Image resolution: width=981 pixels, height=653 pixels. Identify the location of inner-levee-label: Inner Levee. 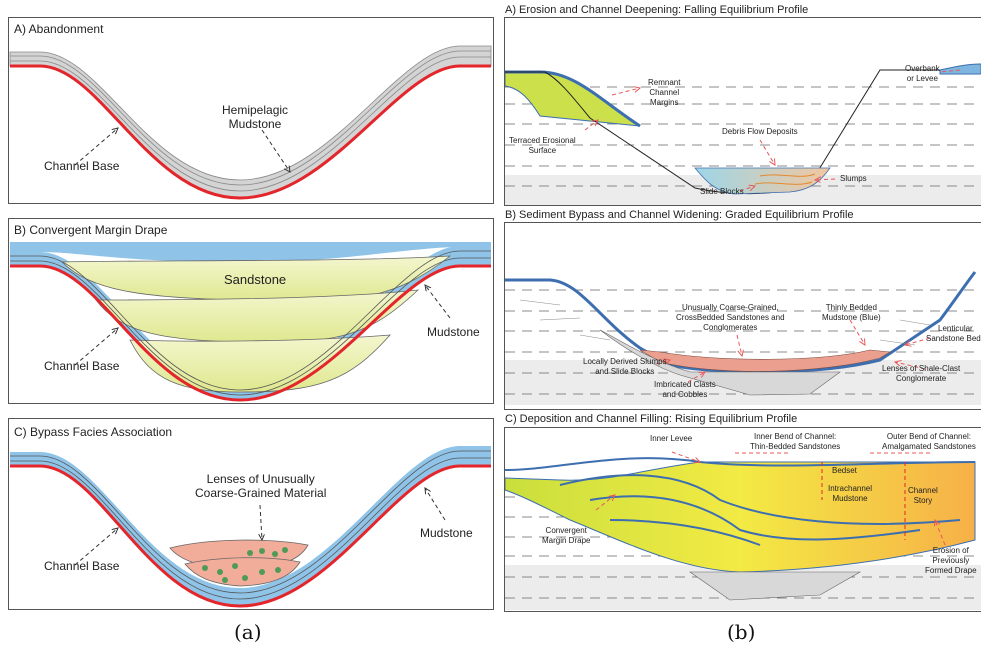
(671, 438).